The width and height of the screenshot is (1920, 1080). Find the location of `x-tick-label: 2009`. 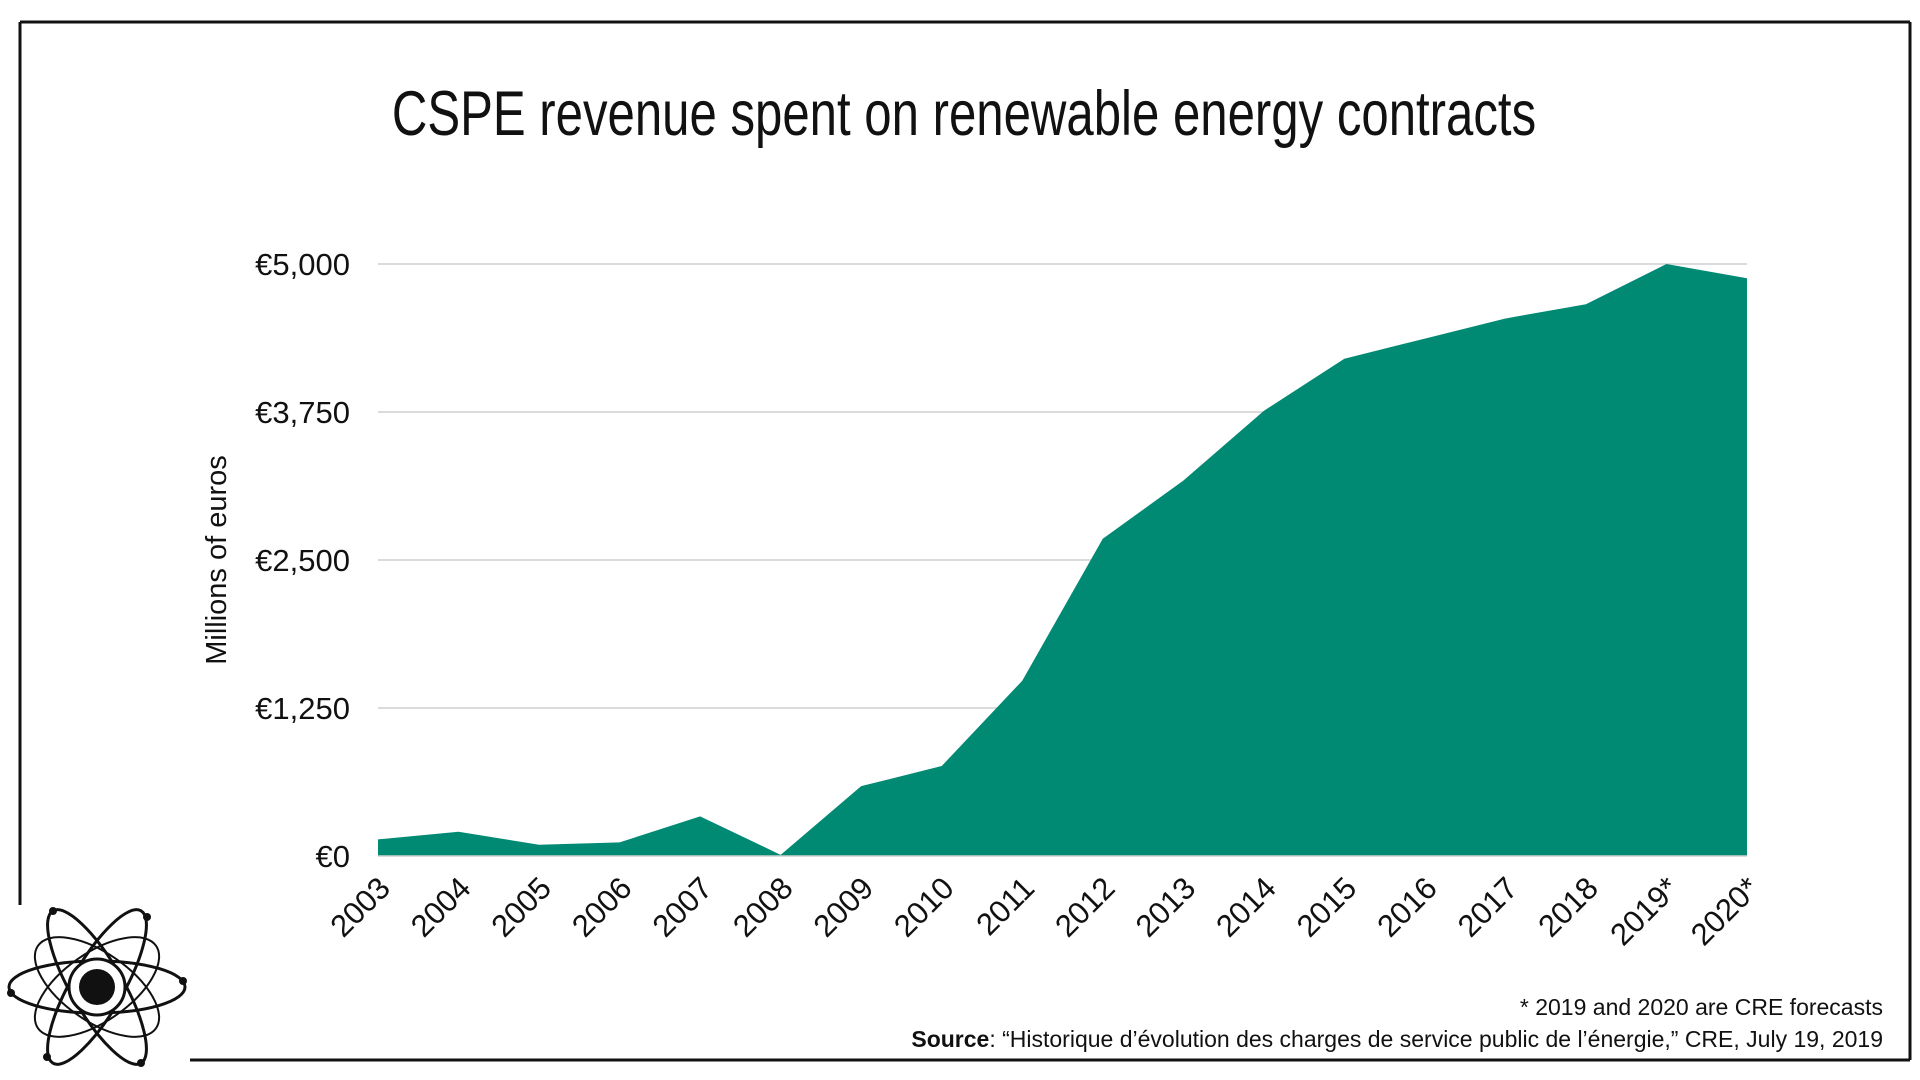

x-tick-label: 2009 is located at coordinates (844, 907).